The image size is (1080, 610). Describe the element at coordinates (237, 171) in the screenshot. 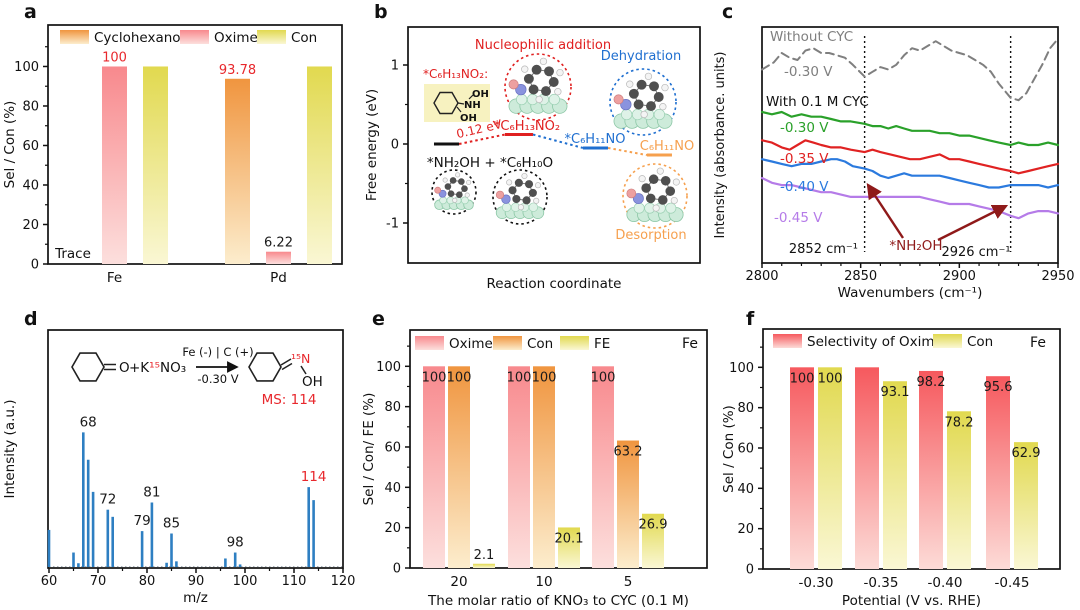

I see `bar-cyclohexanol-Pd` at that location.